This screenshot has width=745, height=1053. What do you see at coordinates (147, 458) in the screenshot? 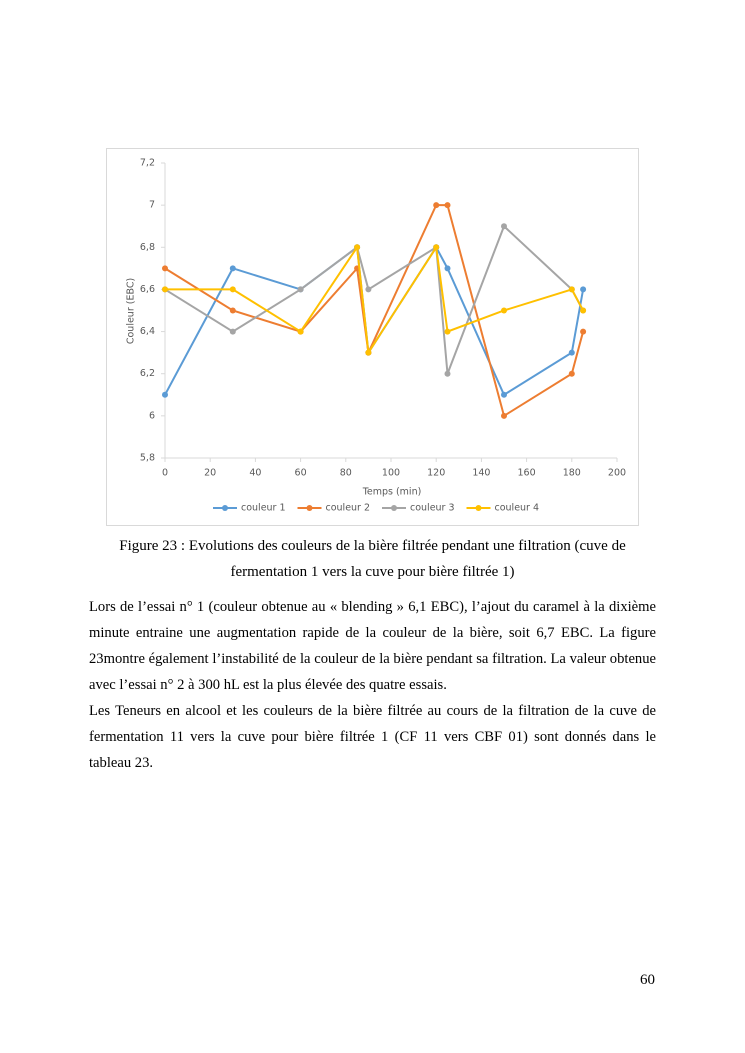
I see `y-tick-label: 5,8` at bounding box center [147, 458].